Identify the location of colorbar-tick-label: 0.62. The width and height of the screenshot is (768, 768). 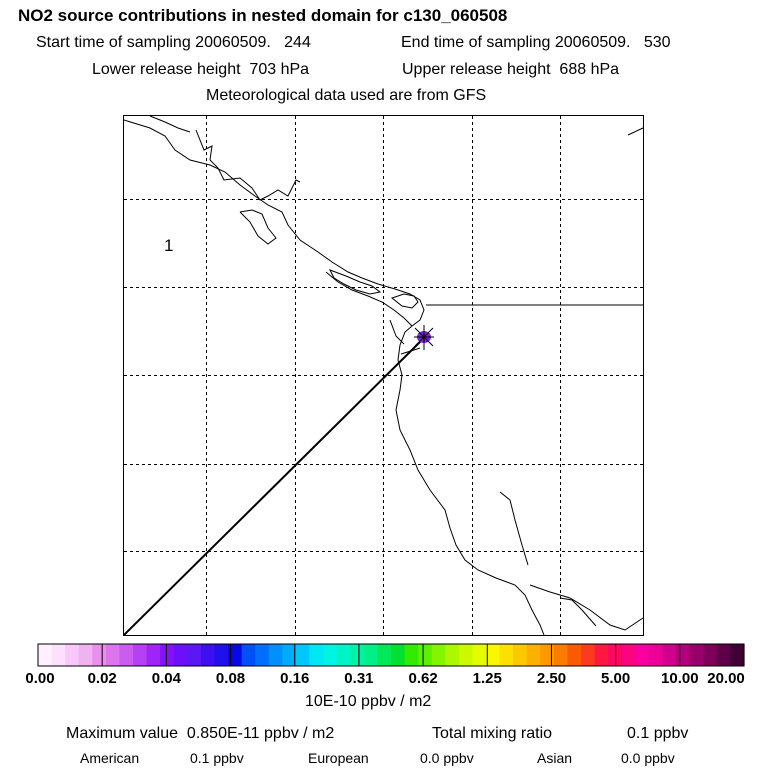
(423, 678).